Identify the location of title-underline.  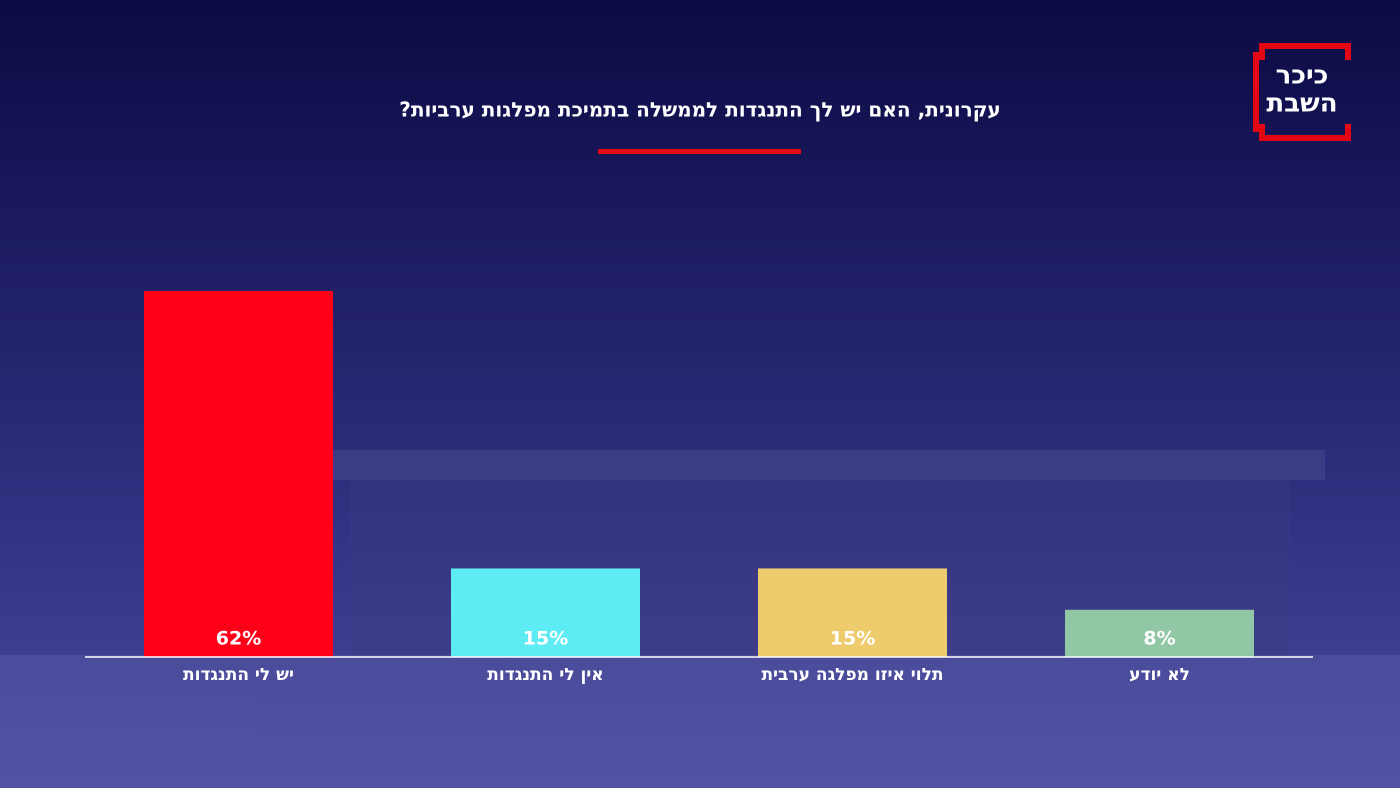
(699, 151).